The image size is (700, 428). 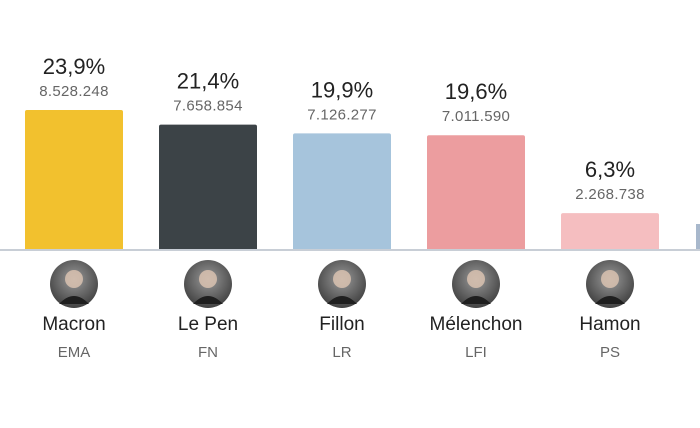 I want to click on candidate-name: Mélenchon, so click(x=476, y=324).